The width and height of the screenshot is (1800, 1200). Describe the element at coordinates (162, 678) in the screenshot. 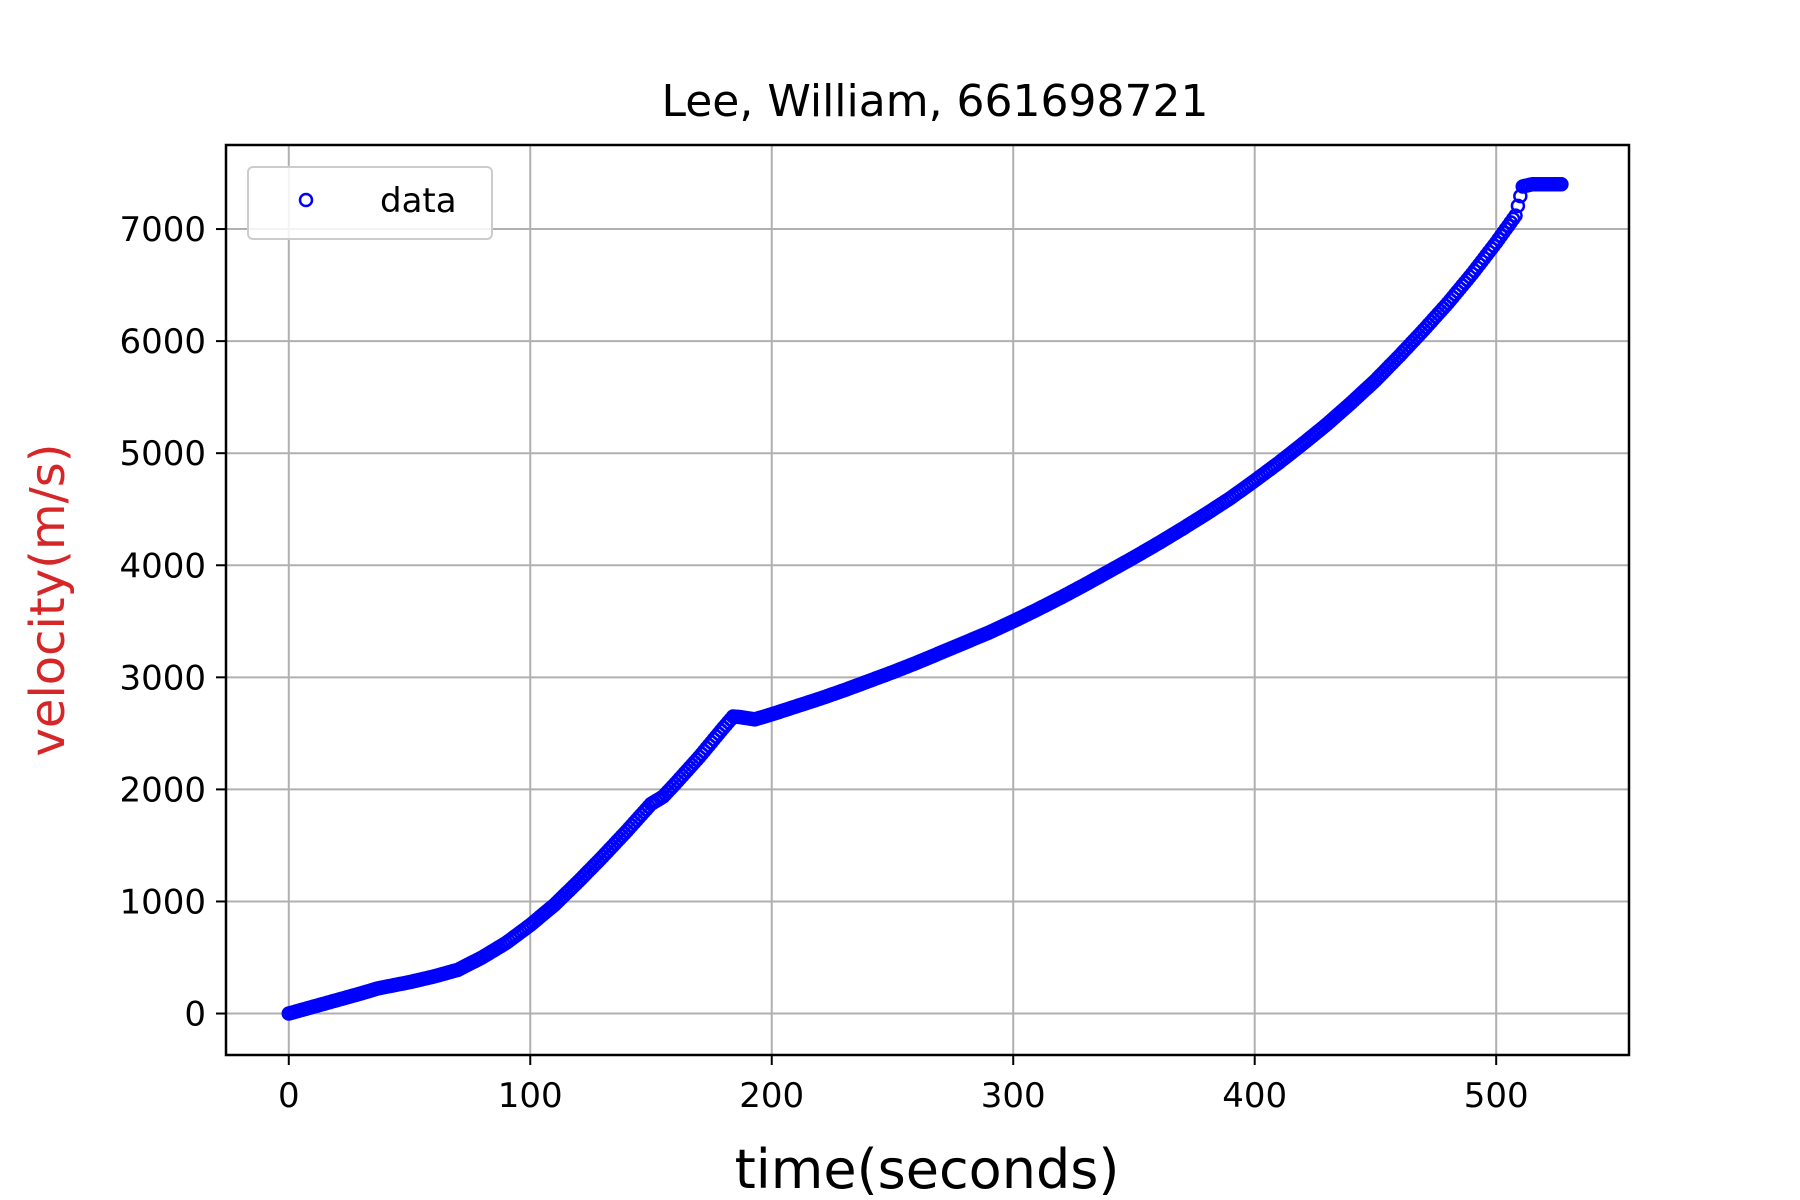

I see `y-tick-label: 3000` at that location.